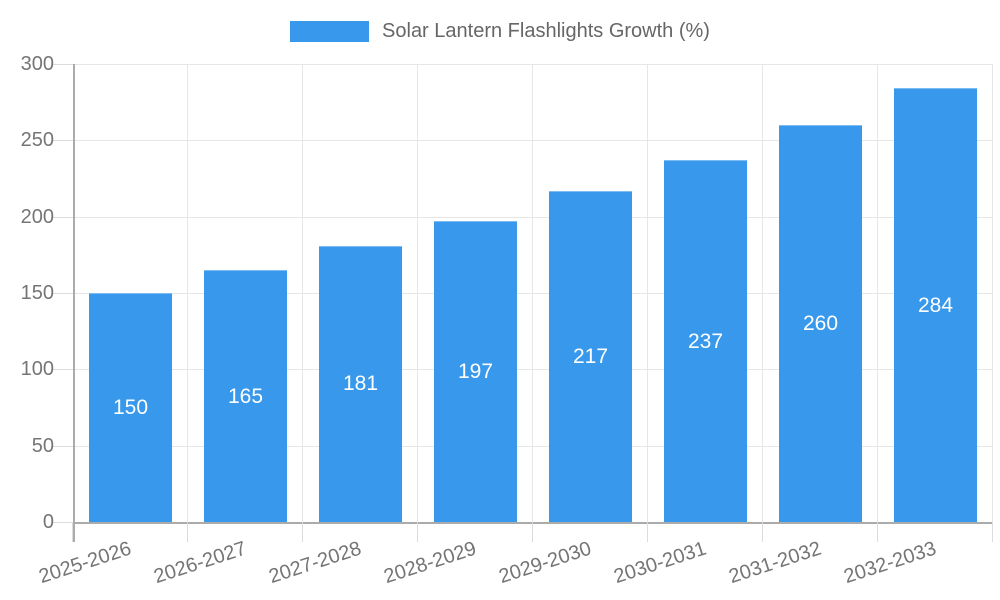 Image resolution: width=1000 pixels, height=600 pixels. What do you see at coordinates (545, 563) in the screenshot?
I see `x-tick-label: 2029-2030` at bounding box center [545, 563].